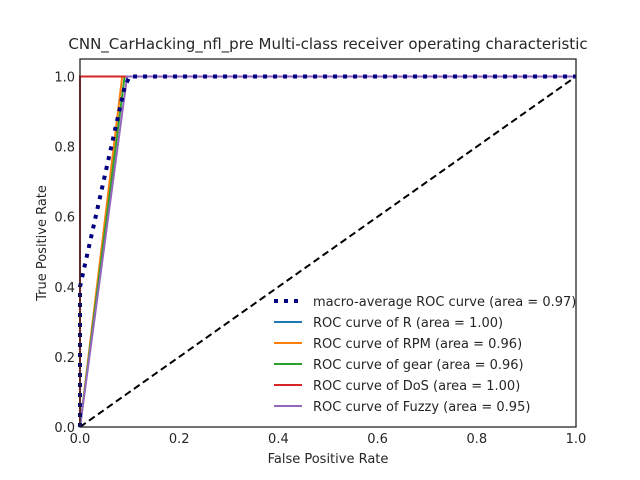  Describe the element at coordinates (444, 302) in the screenshot. I see `legend-entry-label: macro-average ROC curve (area = 0.97)` at that location.